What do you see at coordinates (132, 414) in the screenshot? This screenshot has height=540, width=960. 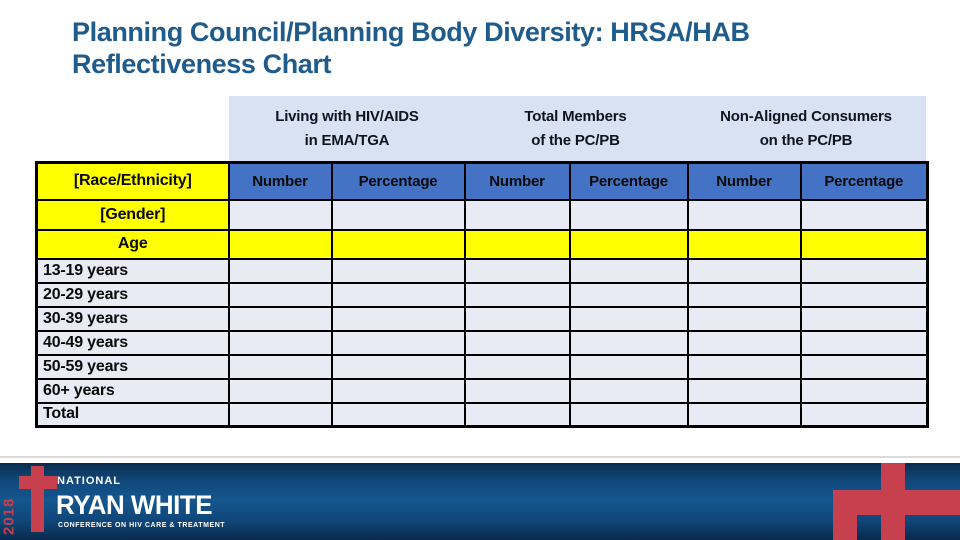 I see `row-label: Total` at bounding box center [132, 414].